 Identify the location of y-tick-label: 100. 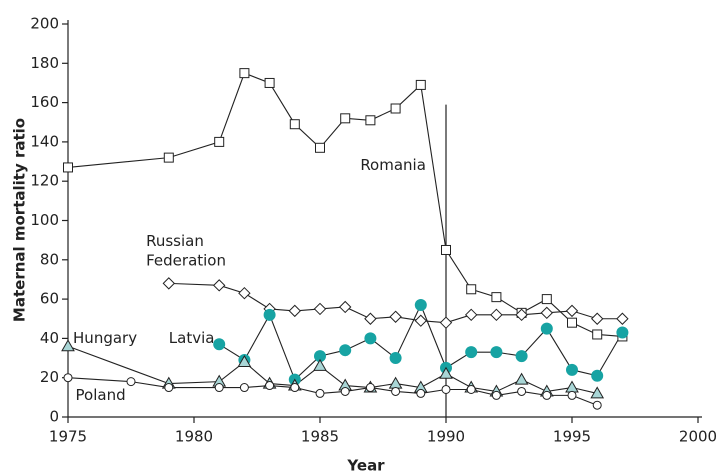
(44, 220).